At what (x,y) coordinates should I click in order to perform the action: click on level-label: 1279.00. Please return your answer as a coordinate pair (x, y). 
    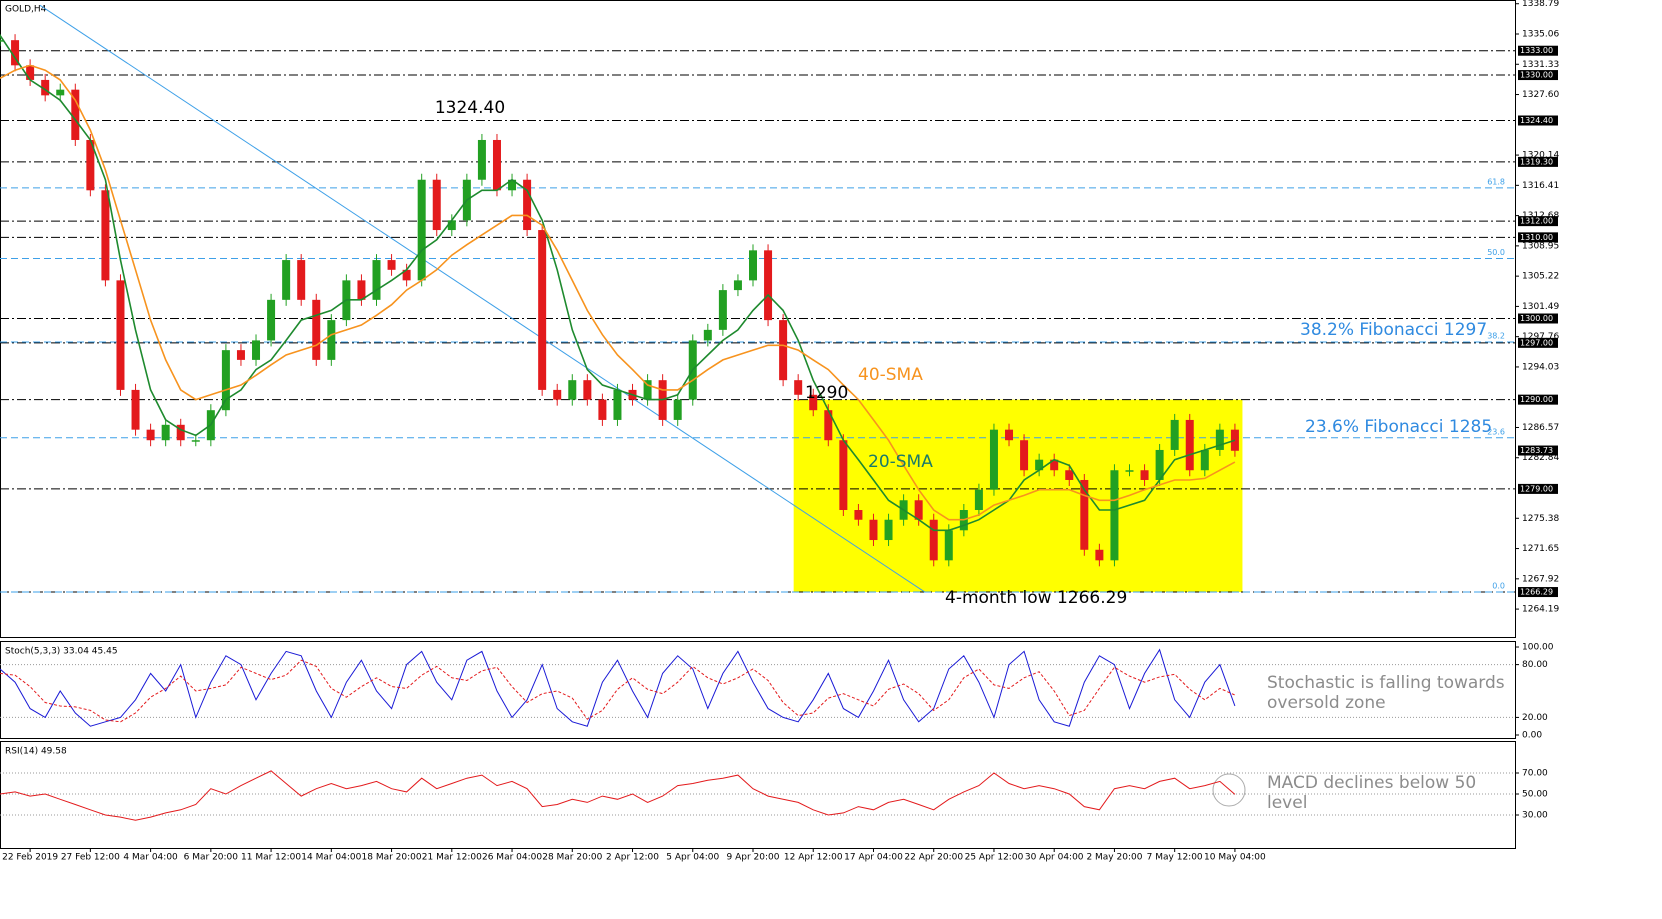
    Looking at the image, I should click on (1536, 488).